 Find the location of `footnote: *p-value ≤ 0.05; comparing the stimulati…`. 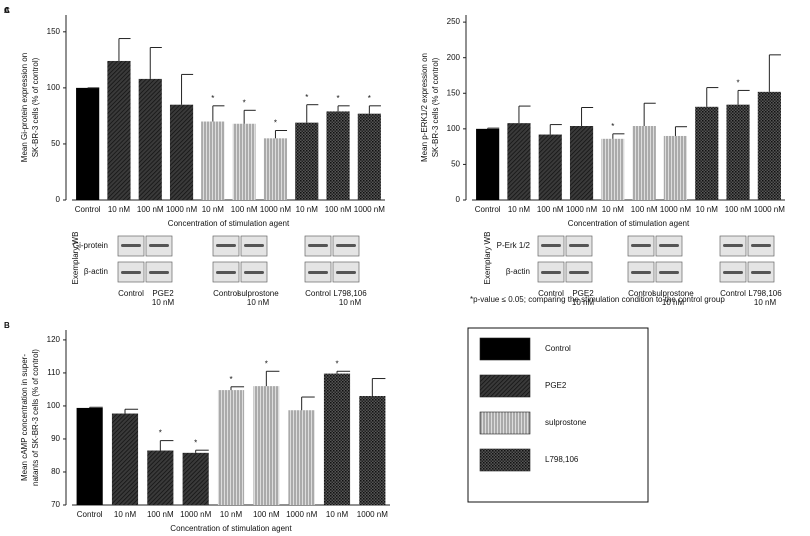

footnote: *p-value ≤ 0.05; comparing the stimulati… is located at coordinates (597, 299).